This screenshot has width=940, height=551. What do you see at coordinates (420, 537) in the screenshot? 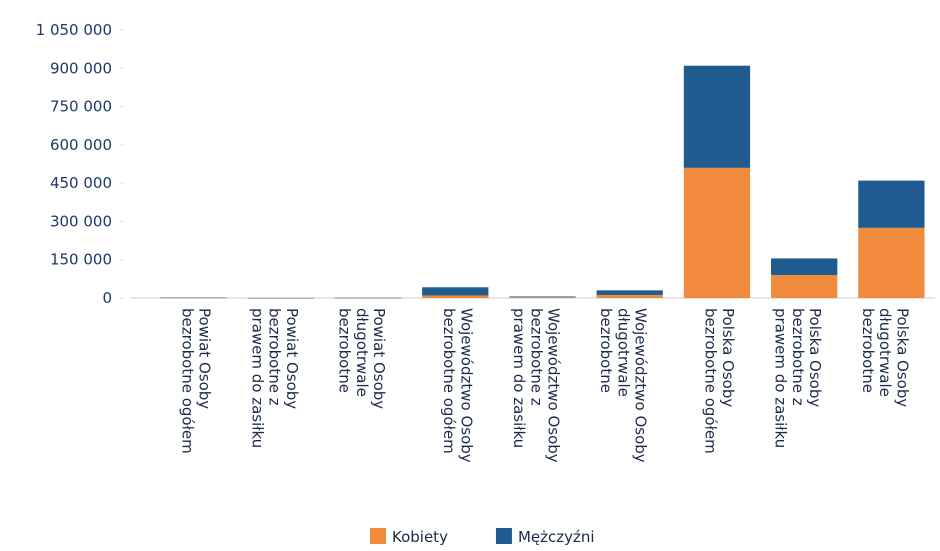
I see `legend-label: Kobiety` at bounding box center [420, 537].